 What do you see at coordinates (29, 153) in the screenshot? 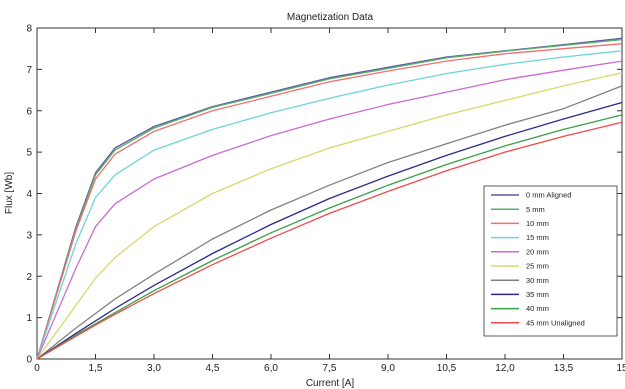
I see `y-tick-label: 5` at bounding box center [29, 153].